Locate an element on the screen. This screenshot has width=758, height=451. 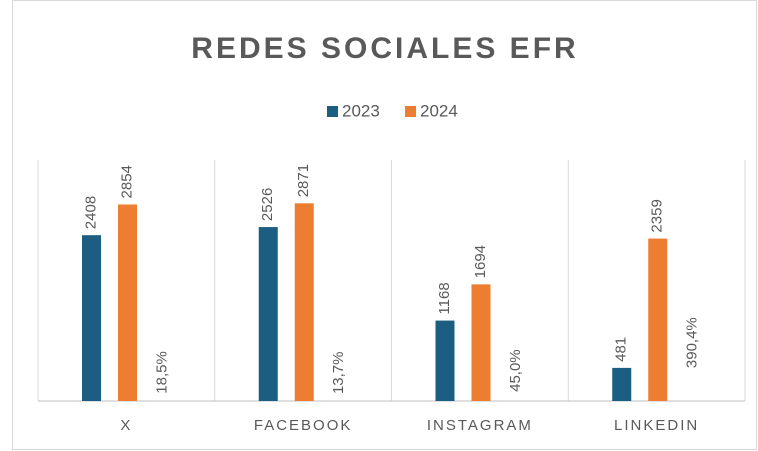
value-label: 2408 is located at coordinates (90, 212).